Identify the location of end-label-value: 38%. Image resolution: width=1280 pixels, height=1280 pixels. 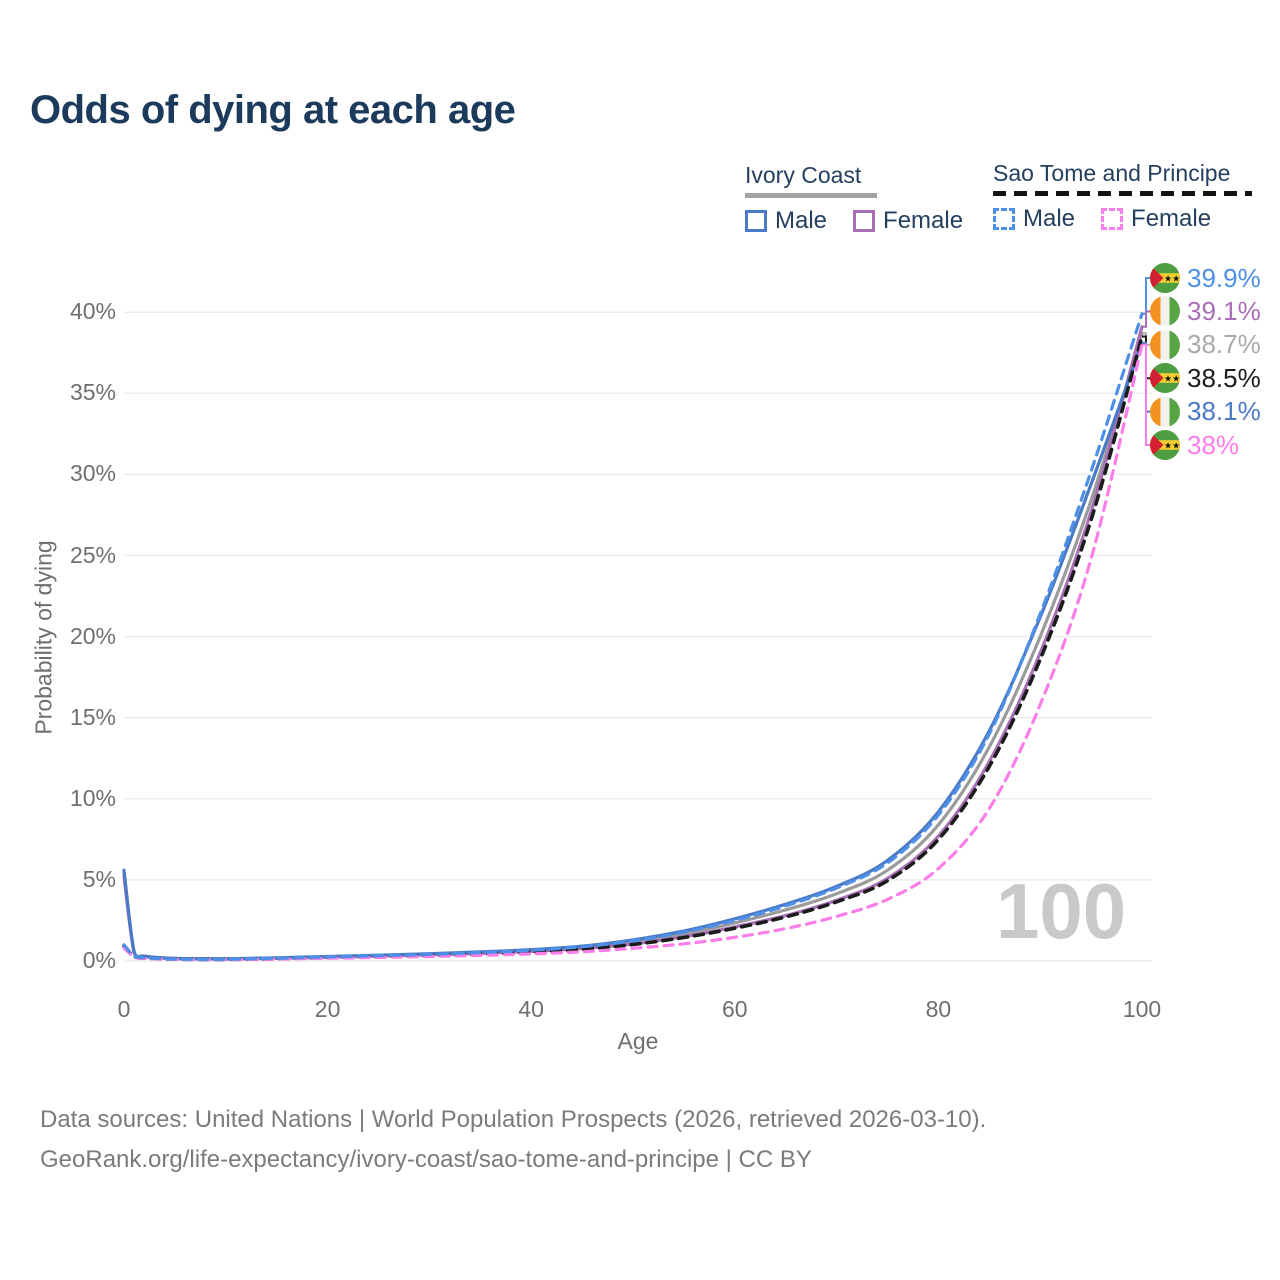
(1213, 444).